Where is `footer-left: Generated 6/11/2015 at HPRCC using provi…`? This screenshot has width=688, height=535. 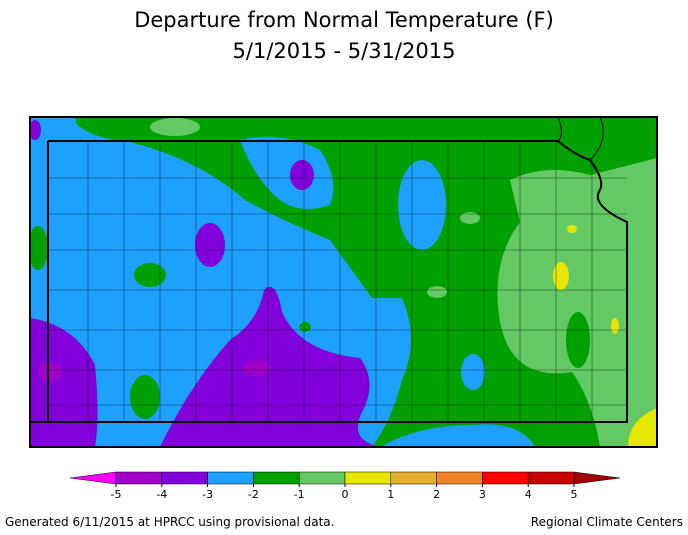 footer-left: Generated 6/11/2015 at HPRCC using provi… is located at coordinates (169, 522).